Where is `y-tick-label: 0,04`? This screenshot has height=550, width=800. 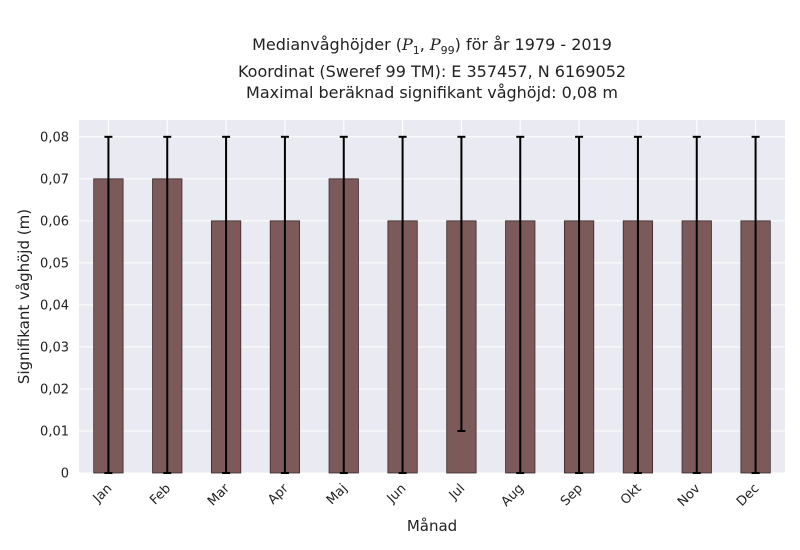 y-tick-label: 0,04 is located at coordinates (54, 305).